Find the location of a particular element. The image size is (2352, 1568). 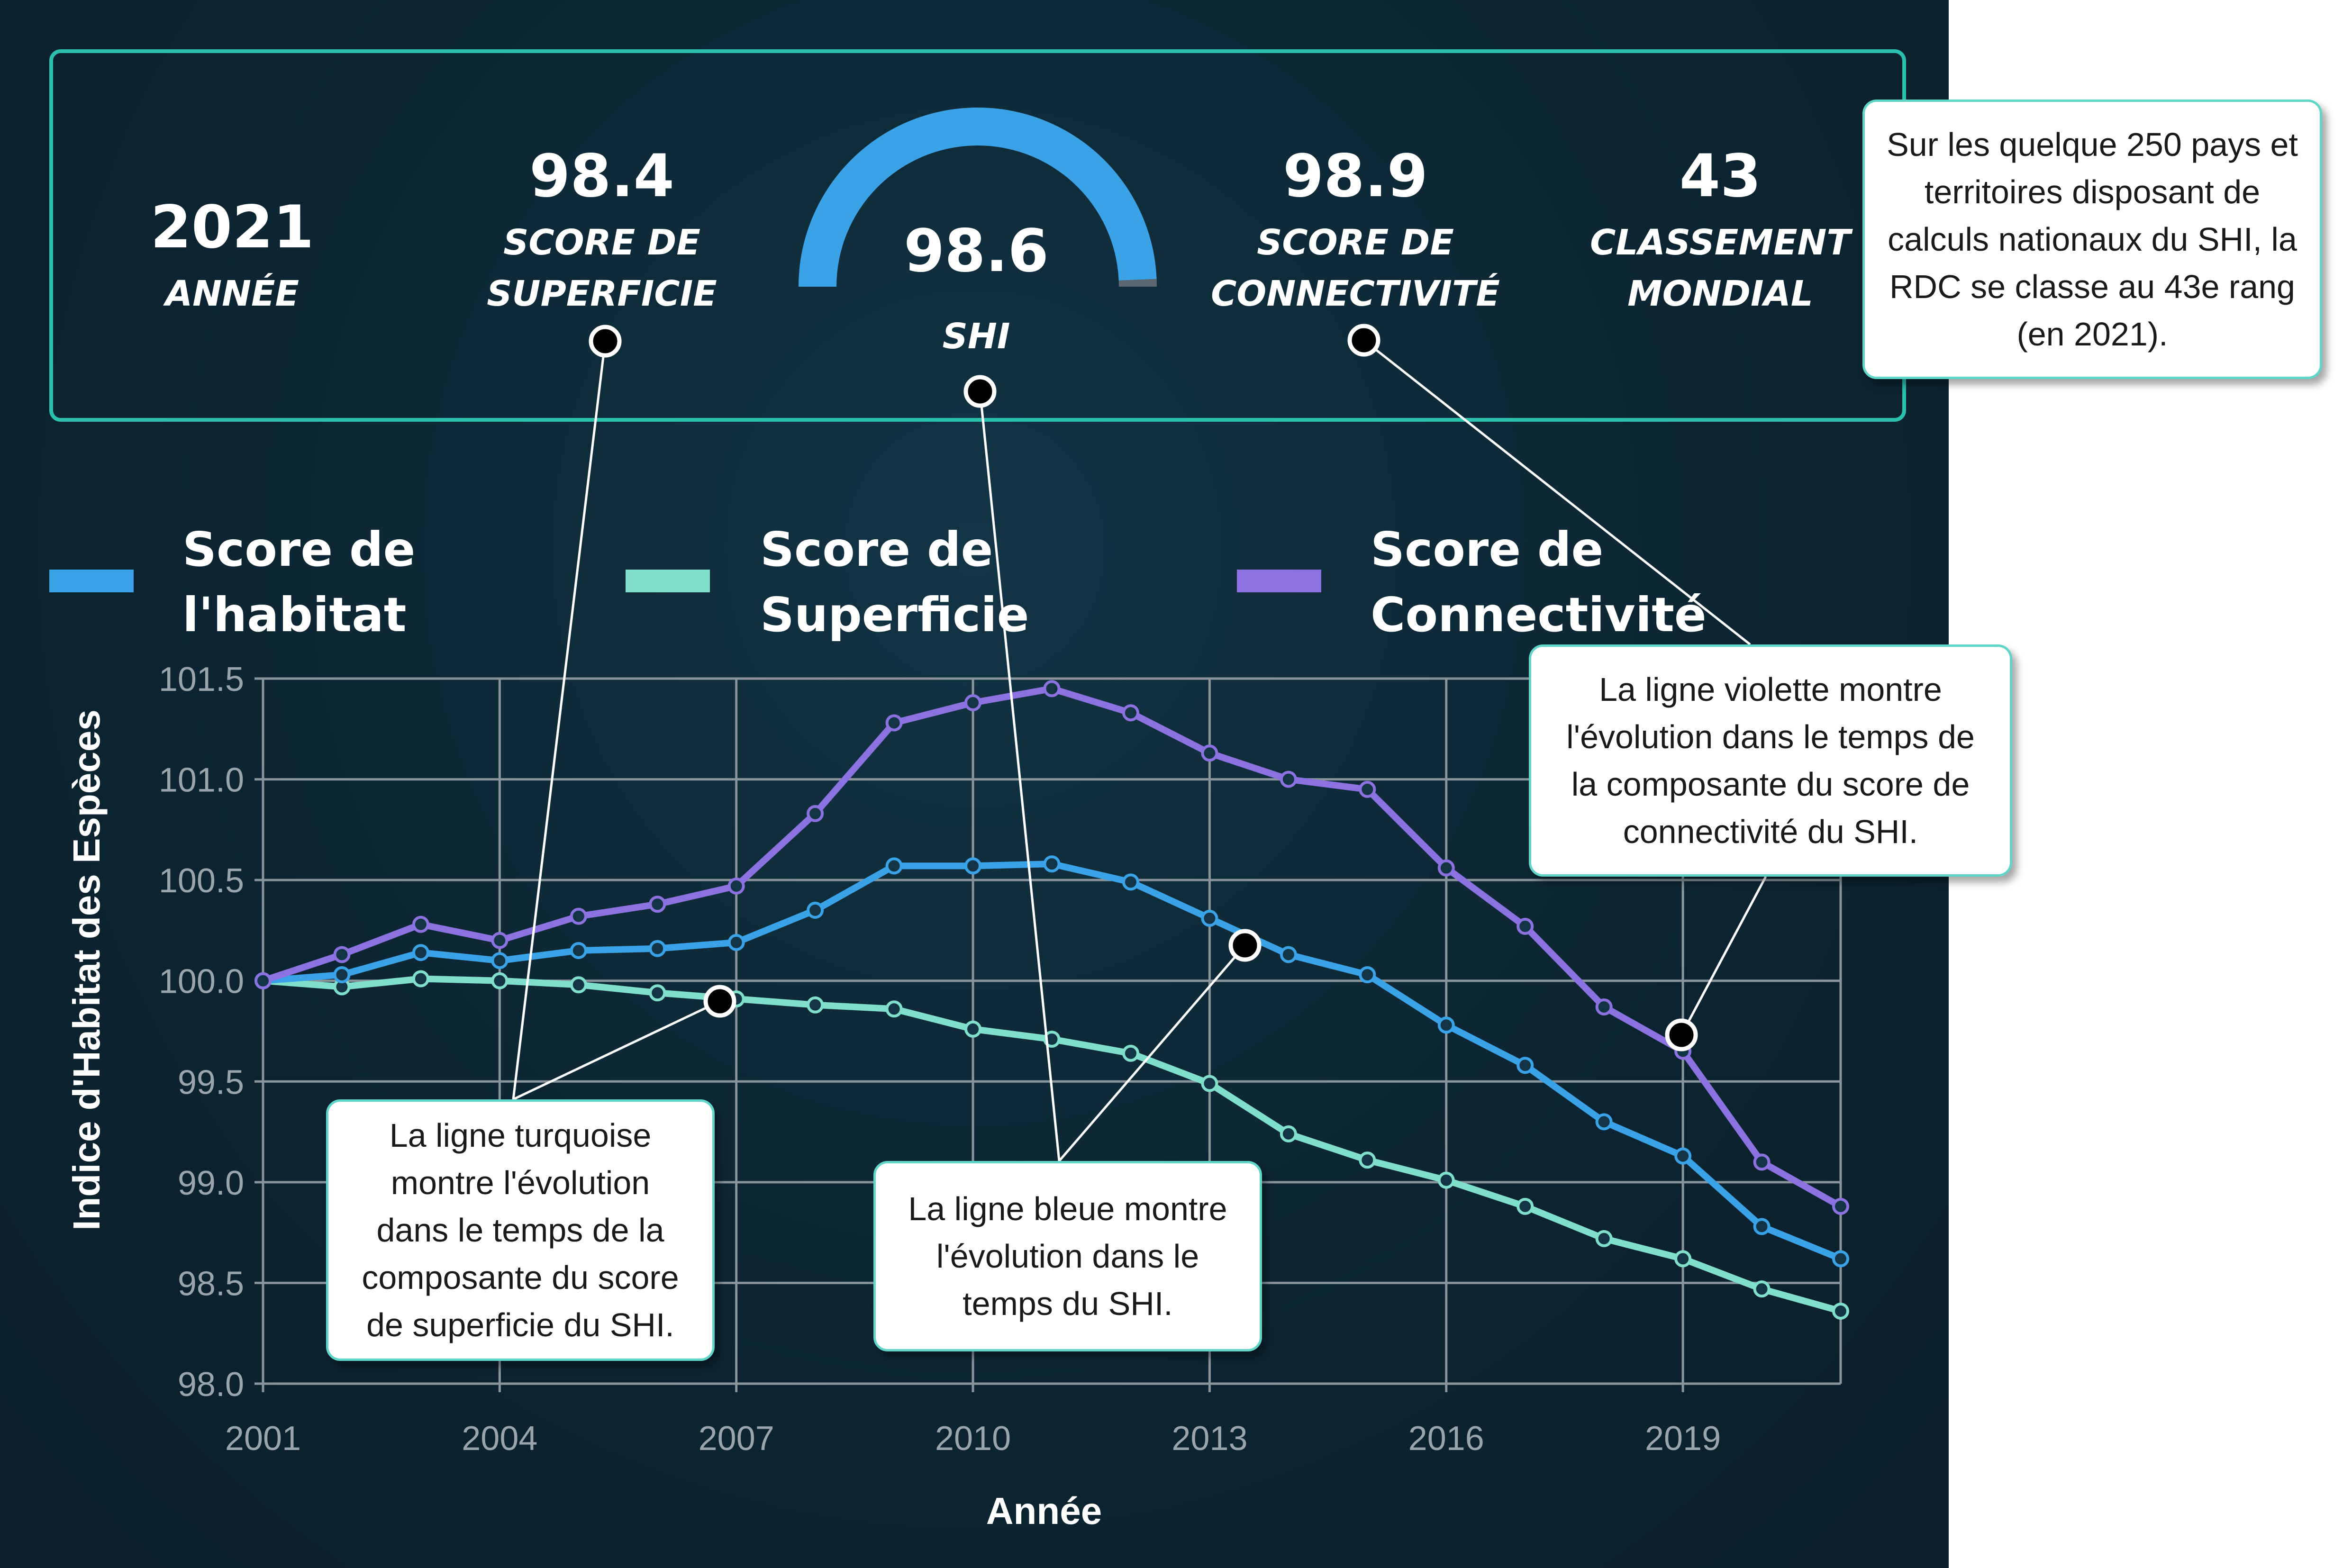

callout-rank-line: calculs nationaux du SHI, la is located at coordinates (2092, 239).